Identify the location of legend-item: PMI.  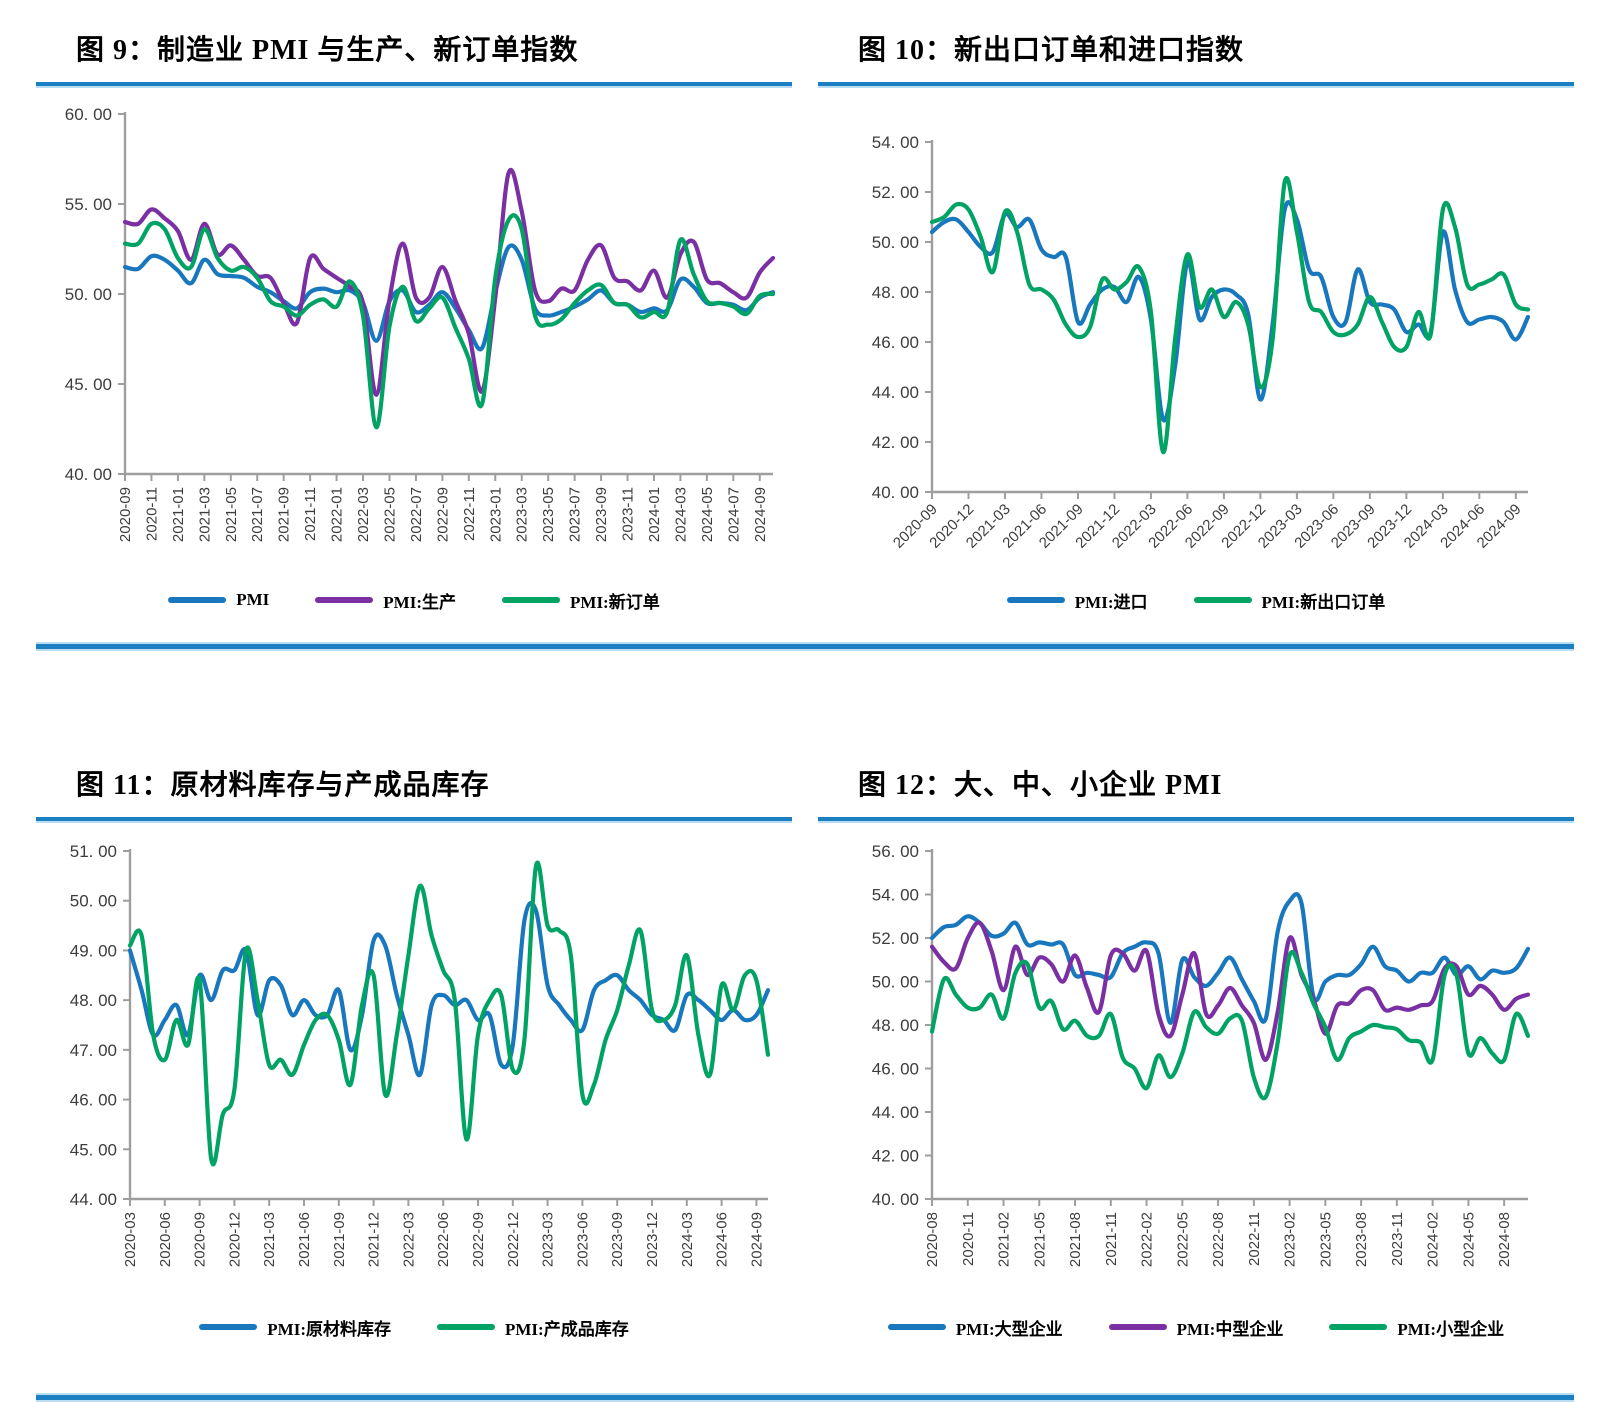
(218, 600).